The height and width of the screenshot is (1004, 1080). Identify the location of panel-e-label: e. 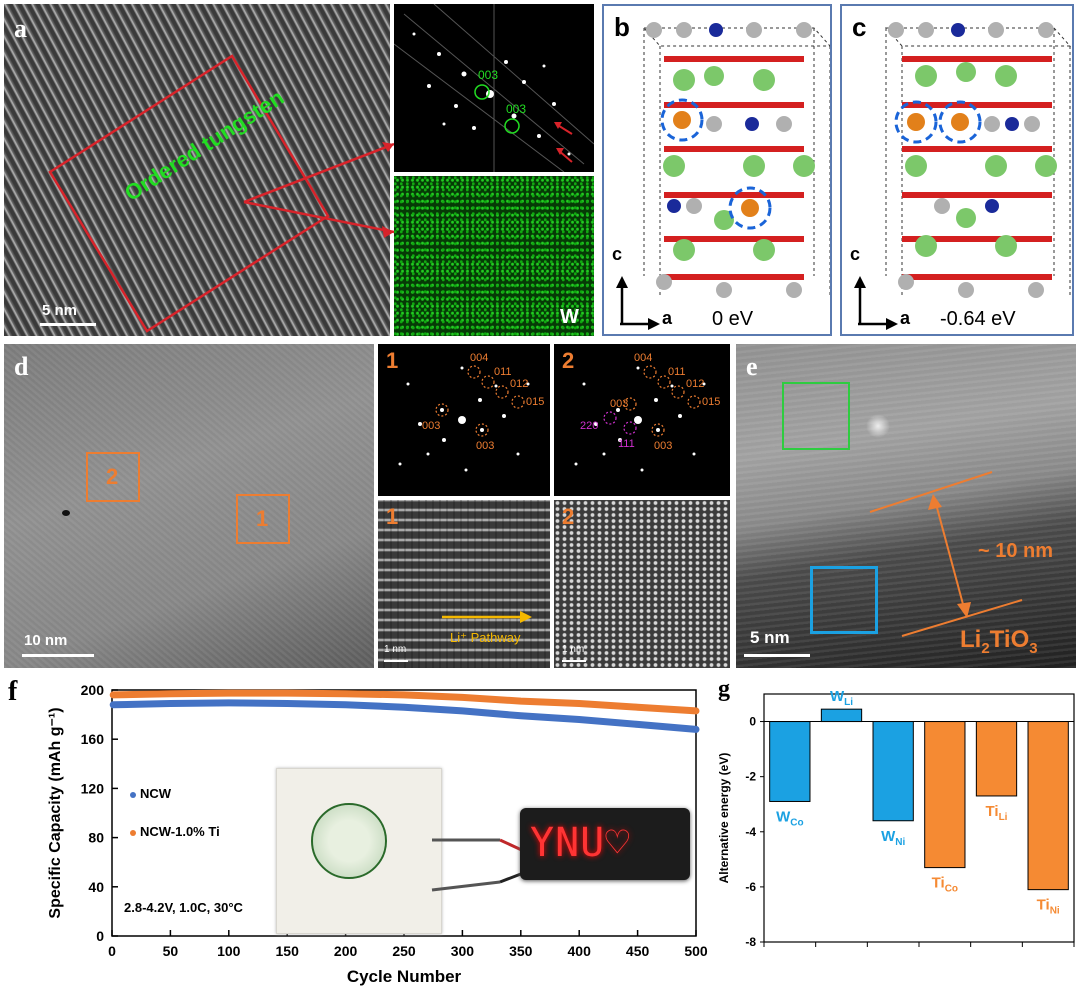
(752, 366).